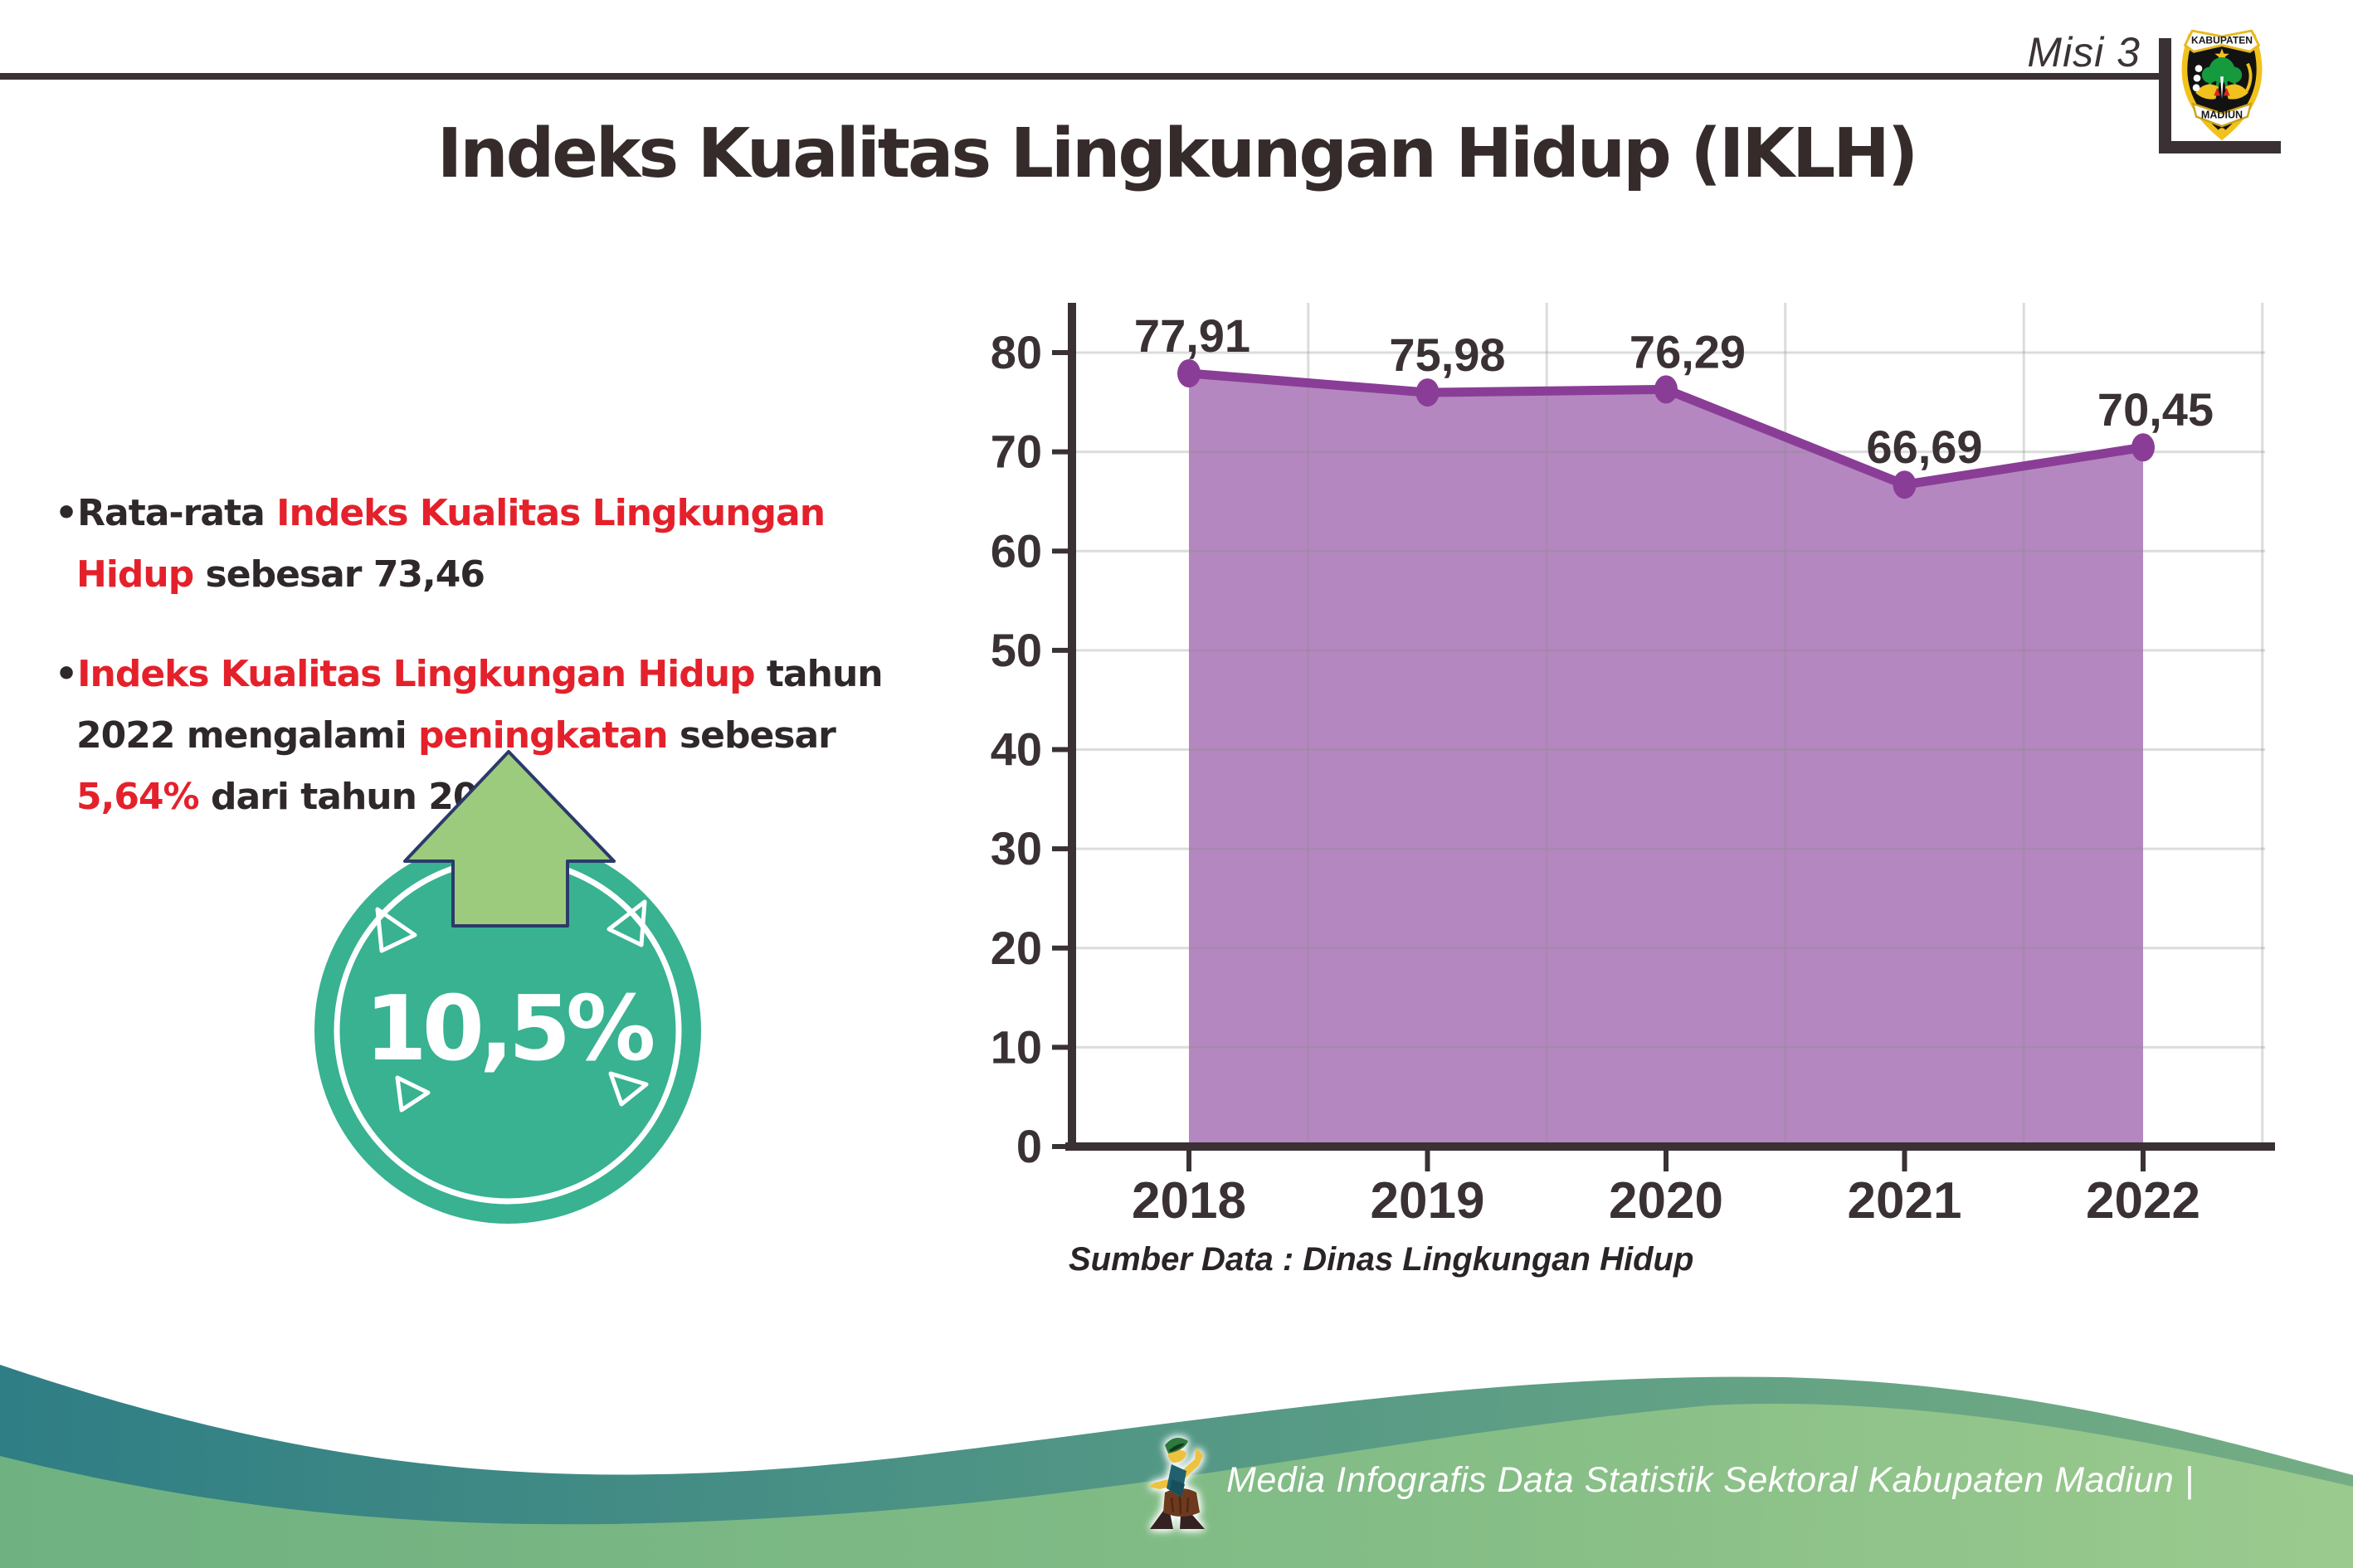 Image resolution: width=2353 pixels, height=1568 pixels. What do you see at coordinates (1016, 1046) in the screenshot?
I see `y-tick-label: 10` at bounding box center [1016, 1046].